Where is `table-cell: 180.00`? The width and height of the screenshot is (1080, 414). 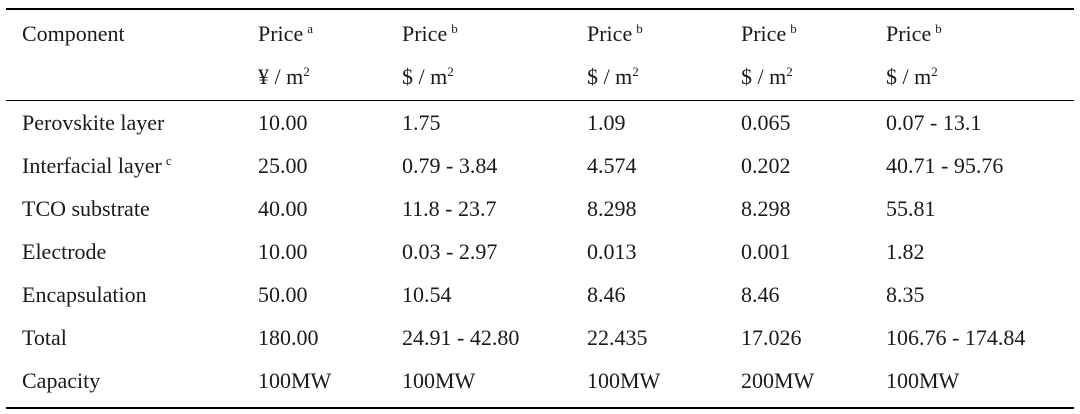
table-cell: 180.00 is located at coordinates (288, 337).